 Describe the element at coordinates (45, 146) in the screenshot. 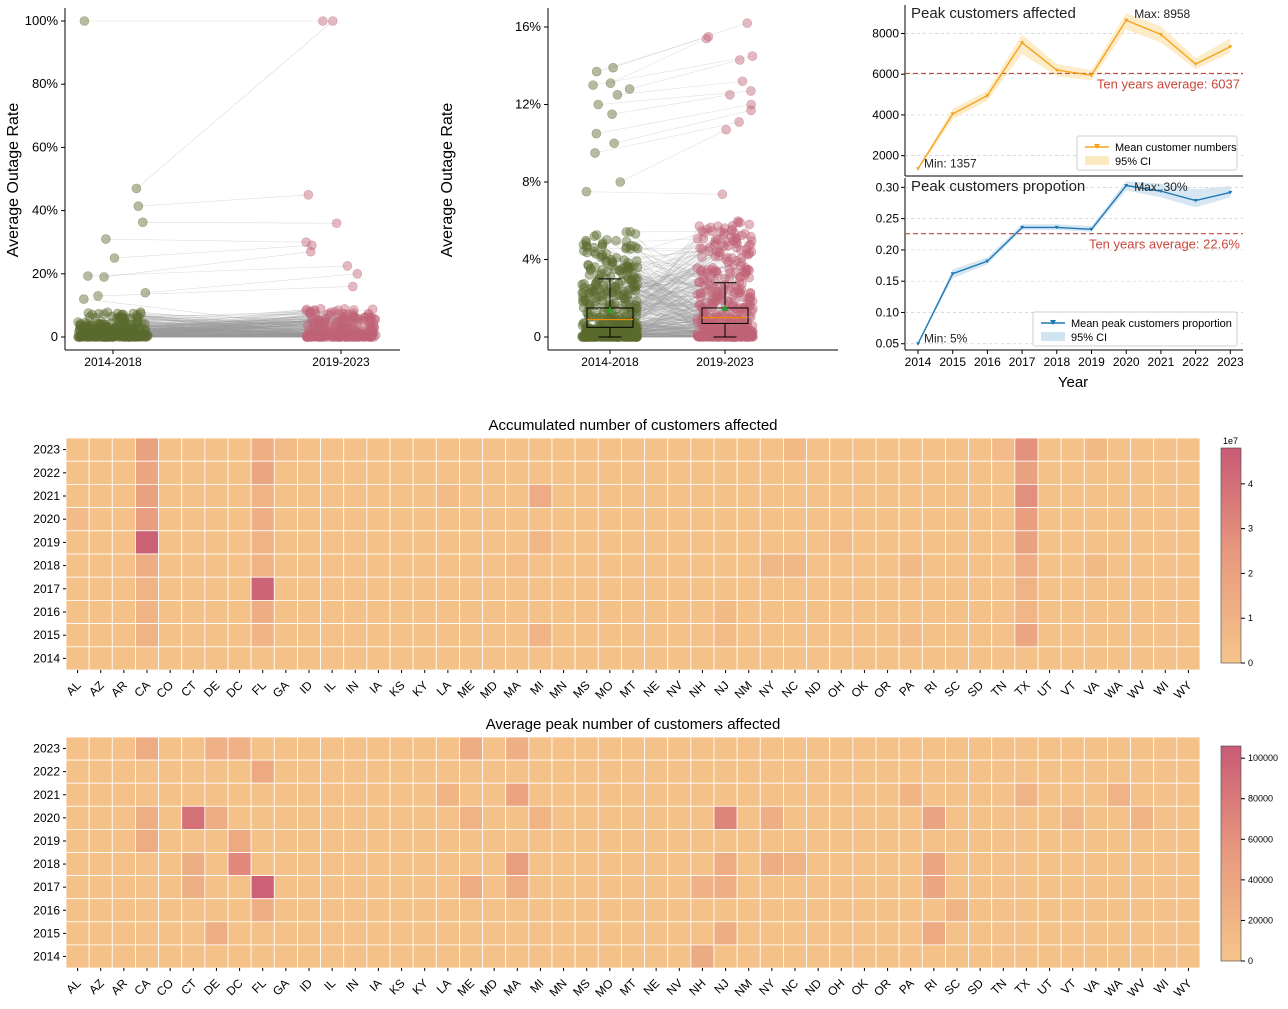

I see `y-tick-label: 60%` at that location.